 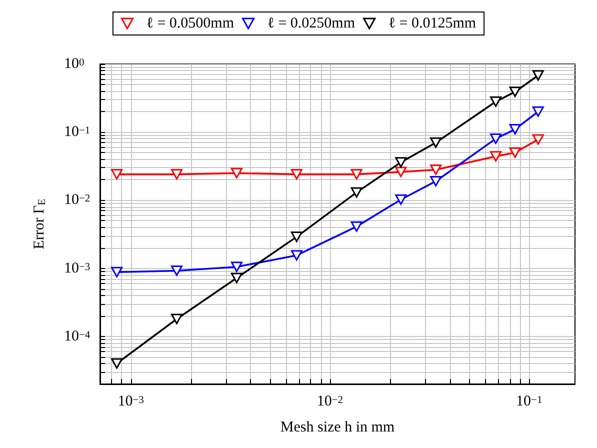 What do you see at coordinates (190, 24) in the screenshot?
I see `legend-label: ℓ = 0.0500mm` at bounding box center [190, 24].